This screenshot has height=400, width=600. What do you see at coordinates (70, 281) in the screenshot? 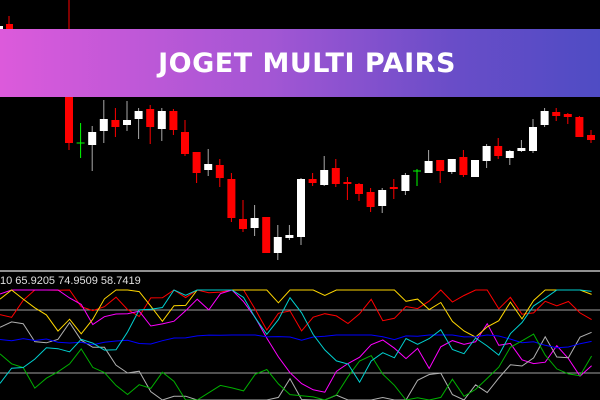
I see `indicator-values-readout: 10 65.9205 74.9509 58.7419` at bounding box center [70, 281].